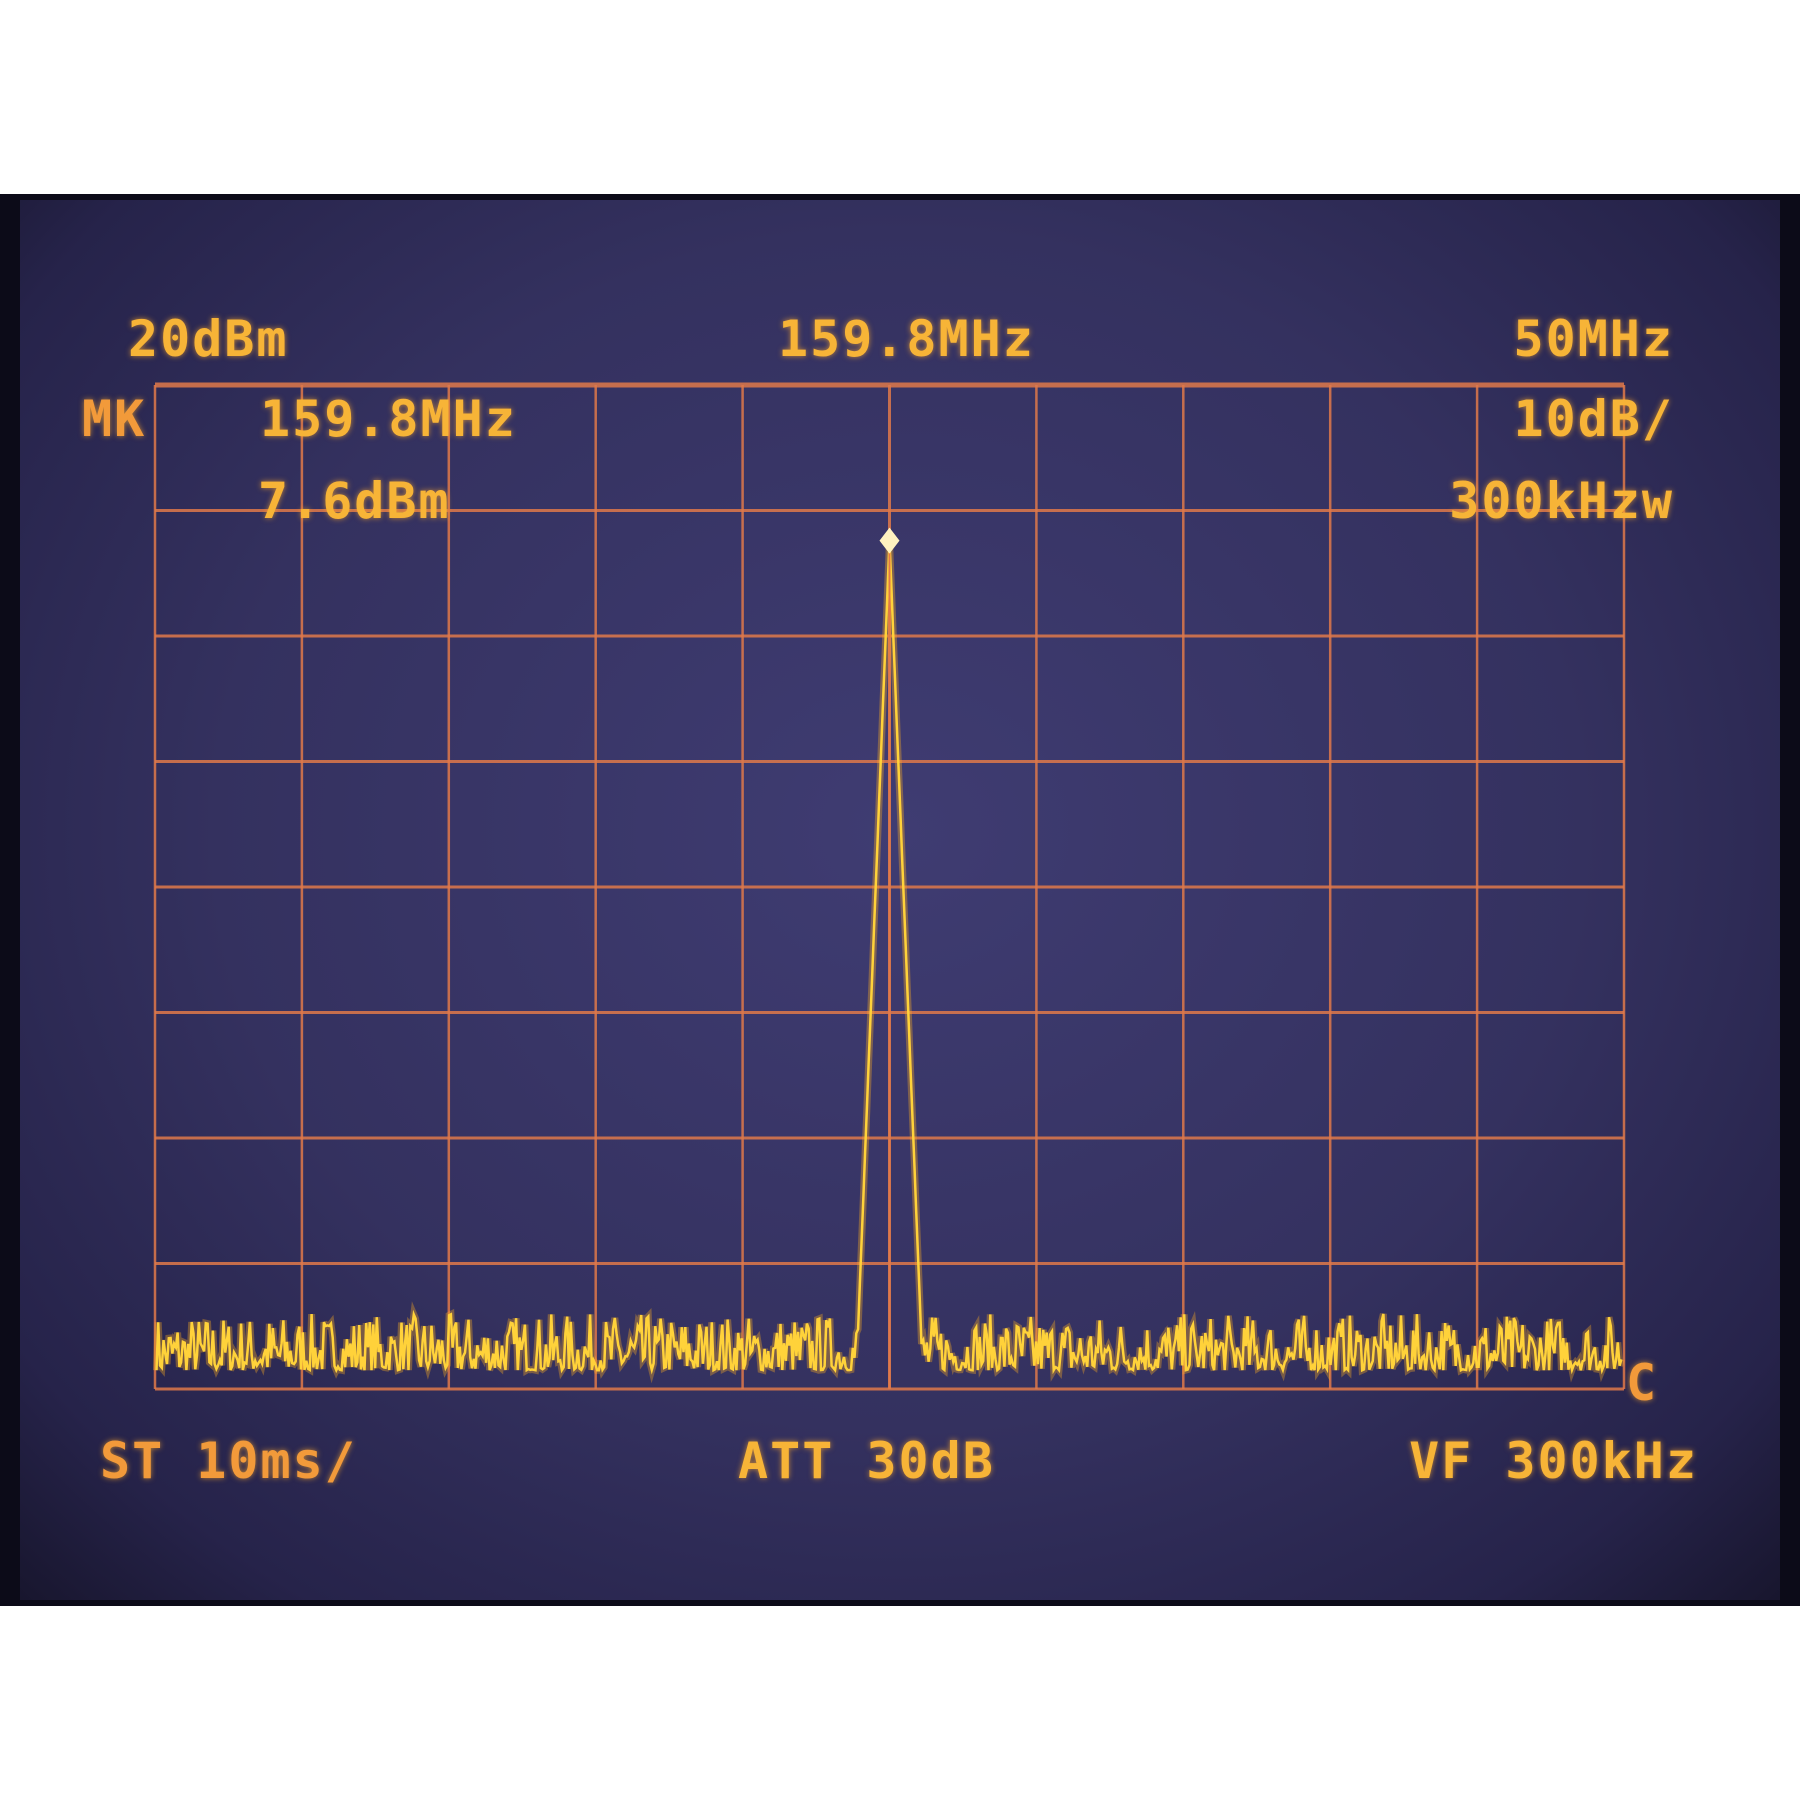 The image size is (1800, 1800). I want to click on span: 50MHz, so click(1593, 339).